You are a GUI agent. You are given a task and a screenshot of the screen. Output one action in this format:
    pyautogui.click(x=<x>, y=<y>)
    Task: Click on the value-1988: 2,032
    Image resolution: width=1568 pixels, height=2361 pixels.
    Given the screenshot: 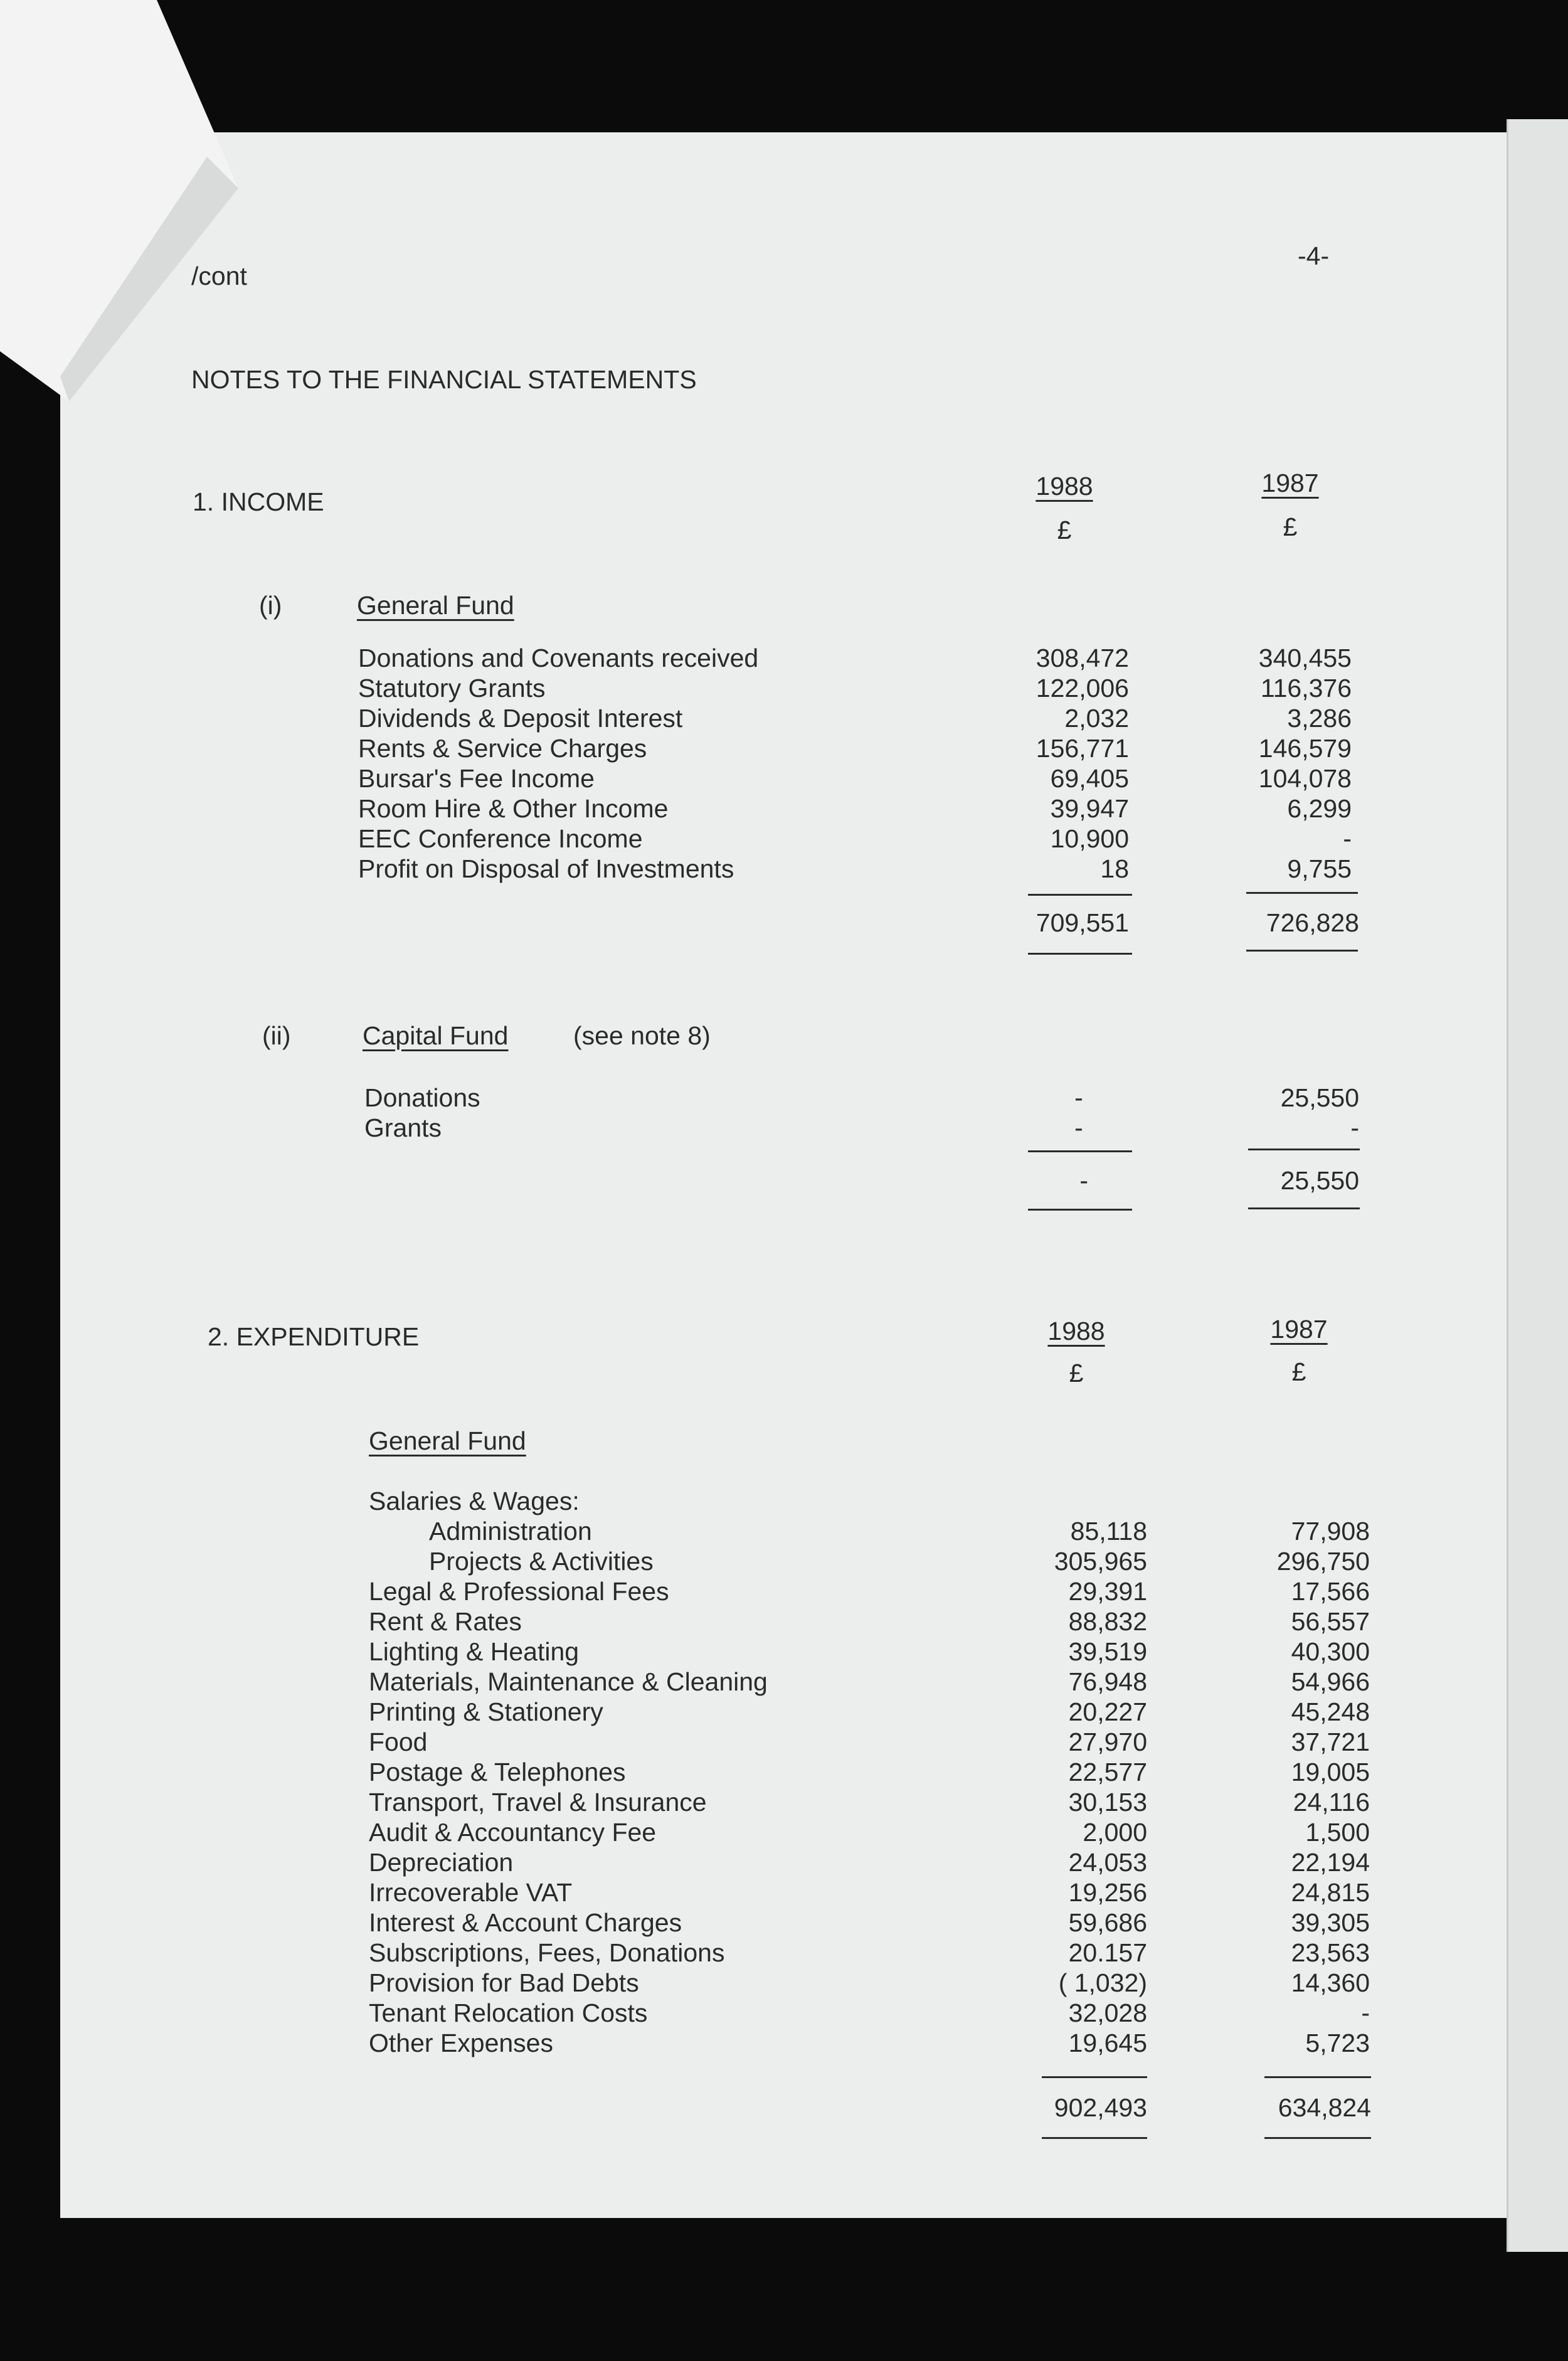 What is the action you would take?
    pyautogui.click(x=1096, y=719)
    